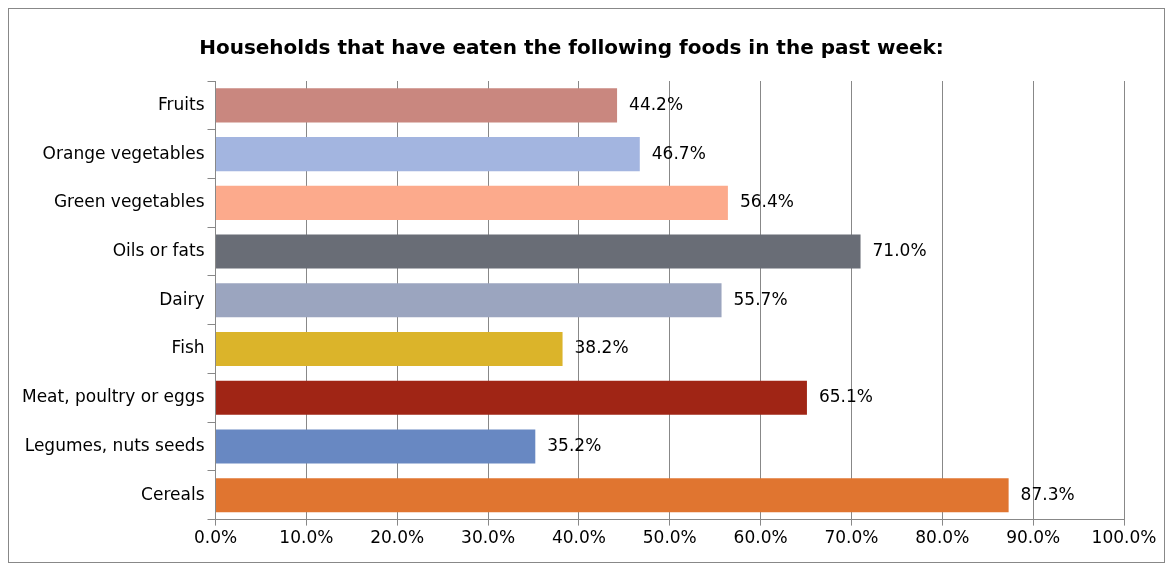 The width and height of the screenshot is (1175, 573). I want to click on data-label: 55.7%, so click(760, 298).